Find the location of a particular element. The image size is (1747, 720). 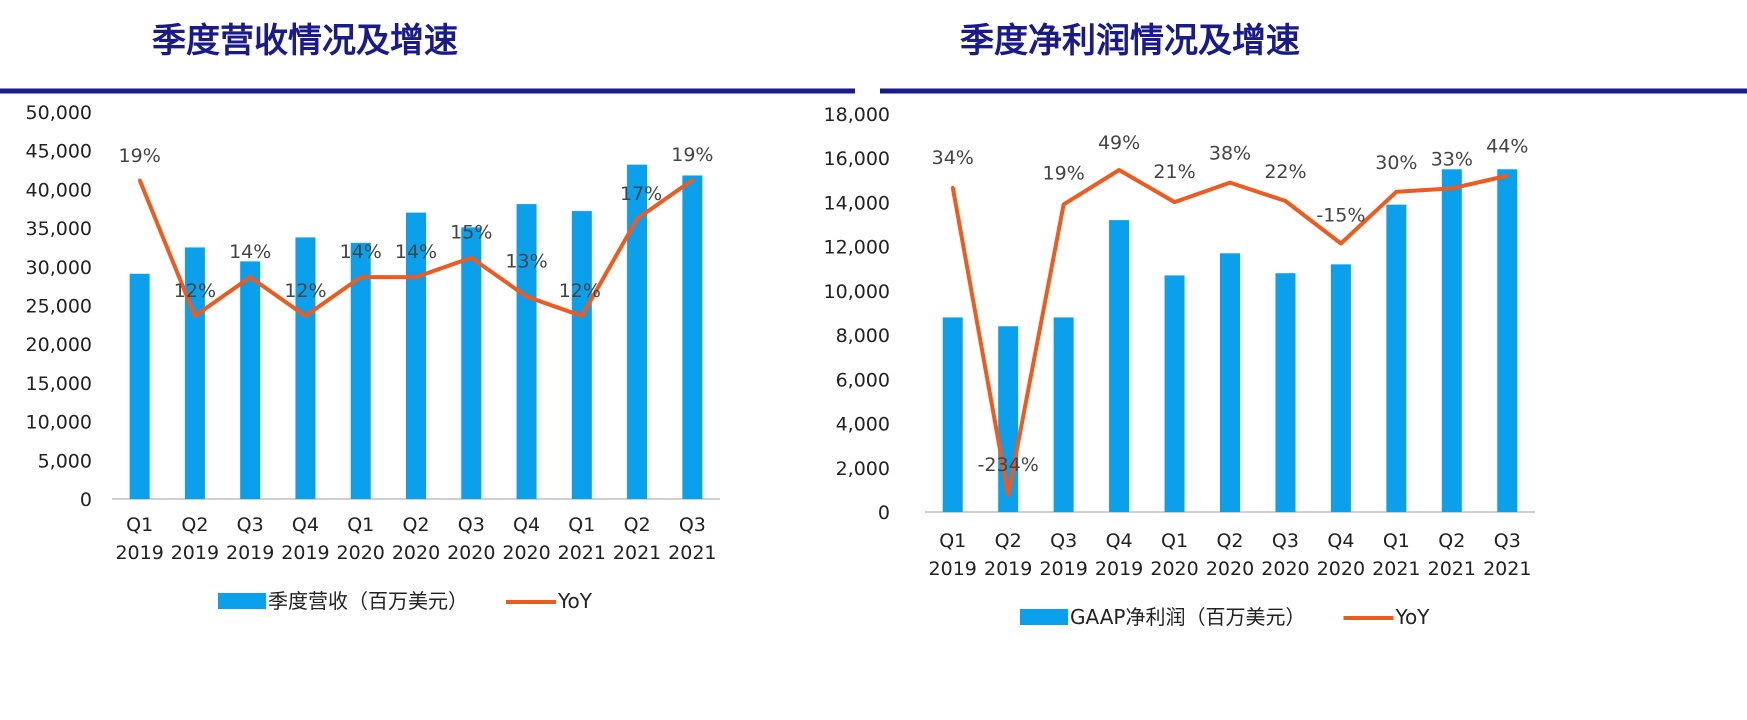

legend: GAAP净利润（百万美元） YoY is located at coordinates (1225, 617).